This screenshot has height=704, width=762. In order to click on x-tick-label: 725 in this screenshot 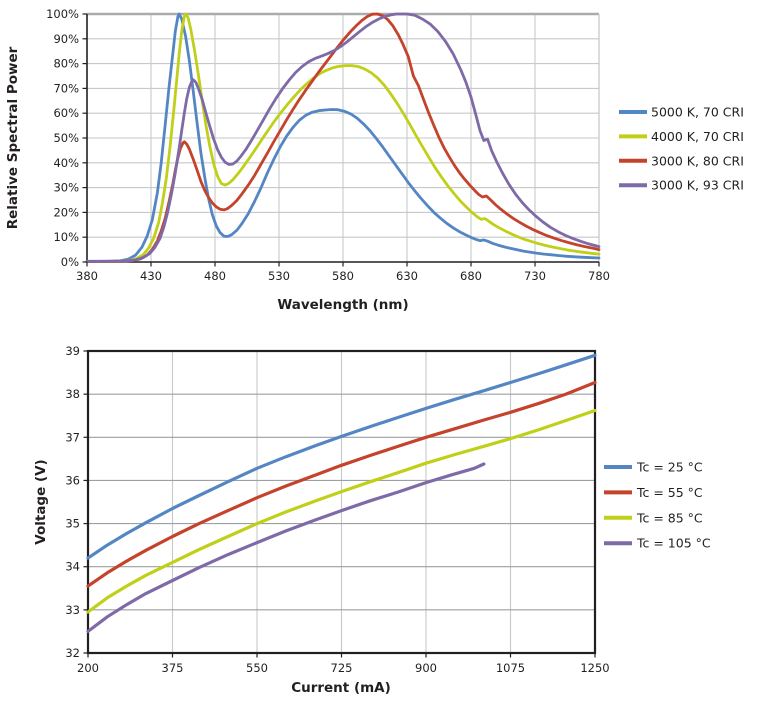, I will do `click(342, 668)`.